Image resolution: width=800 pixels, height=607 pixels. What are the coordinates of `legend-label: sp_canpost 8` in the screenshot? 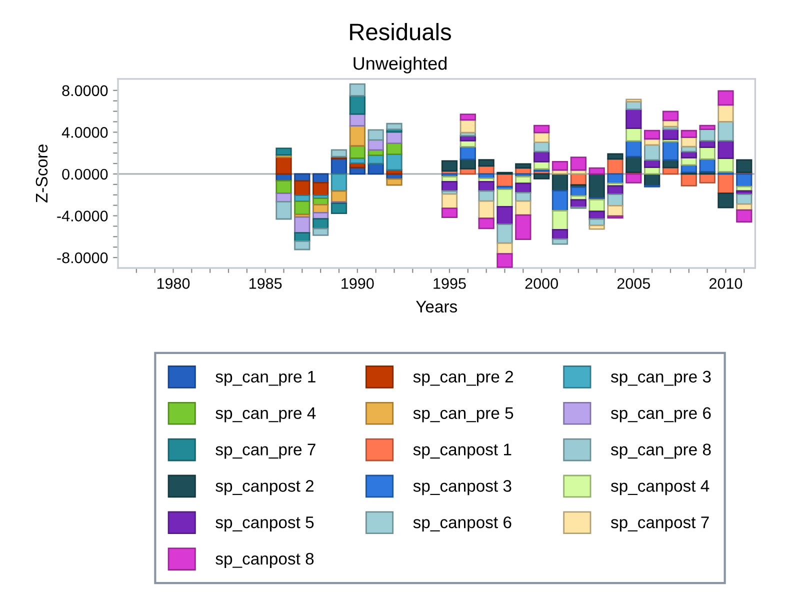 It's located at (265, 560).